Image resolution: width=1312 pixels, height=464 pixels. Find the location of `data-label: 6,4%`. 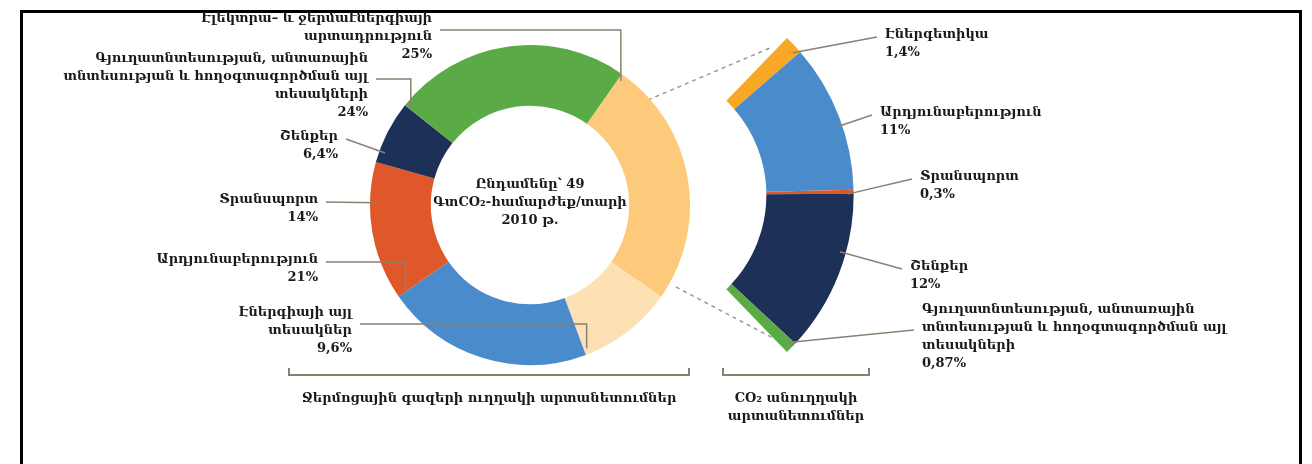

data-label: 6,4% is located at coordinates (321, 153).